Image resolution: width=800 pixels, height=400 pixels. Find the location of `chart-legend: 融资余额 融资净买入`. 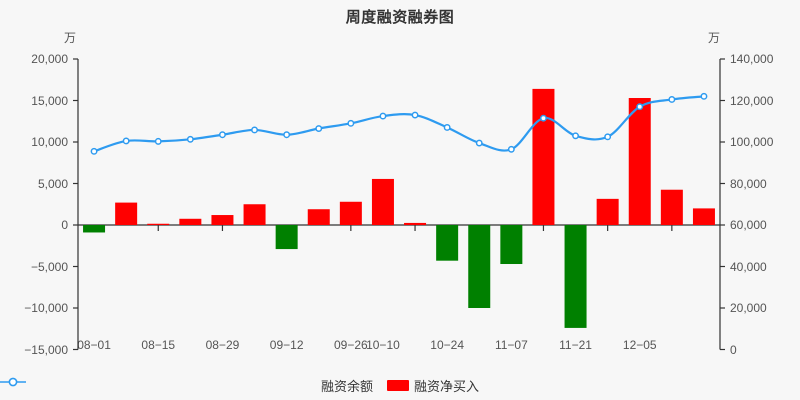

chart-legend: 融资余额 融资净买入 is located at coordinates (400, 385).